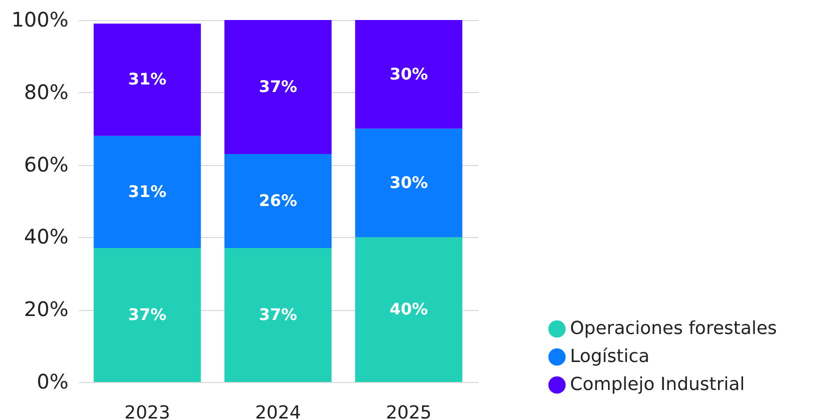  I want to click on y-tick-label: 60%, so click(46, 164).